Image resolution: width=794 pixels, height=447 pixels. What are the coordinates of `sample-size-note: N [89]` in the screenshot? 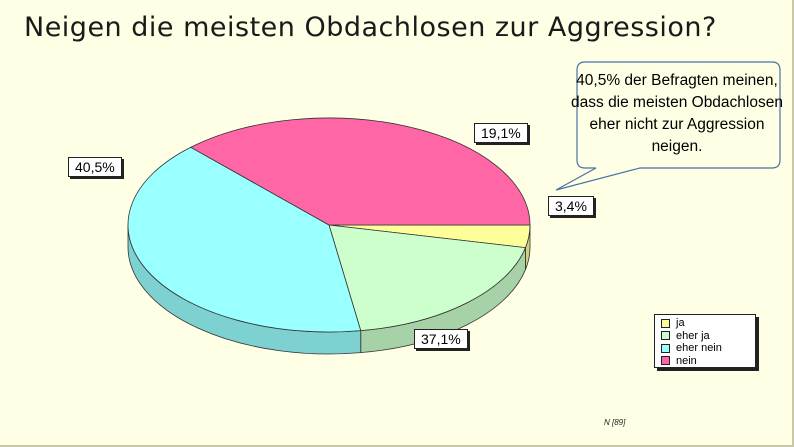 It's located at (615, 422).